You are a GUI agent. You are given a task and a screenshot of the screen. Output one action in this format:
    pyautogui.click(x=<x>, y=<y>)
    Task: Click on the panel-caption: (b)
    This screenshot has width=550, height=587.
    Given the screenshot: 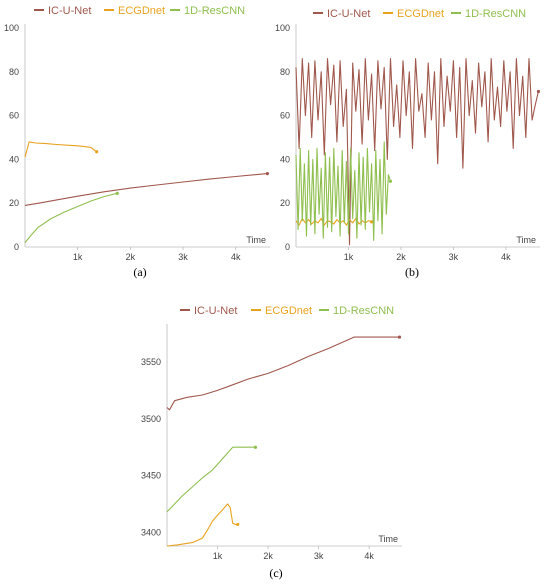 What is the action you would take?
    pyautogui.click(x=412, y=272)
    